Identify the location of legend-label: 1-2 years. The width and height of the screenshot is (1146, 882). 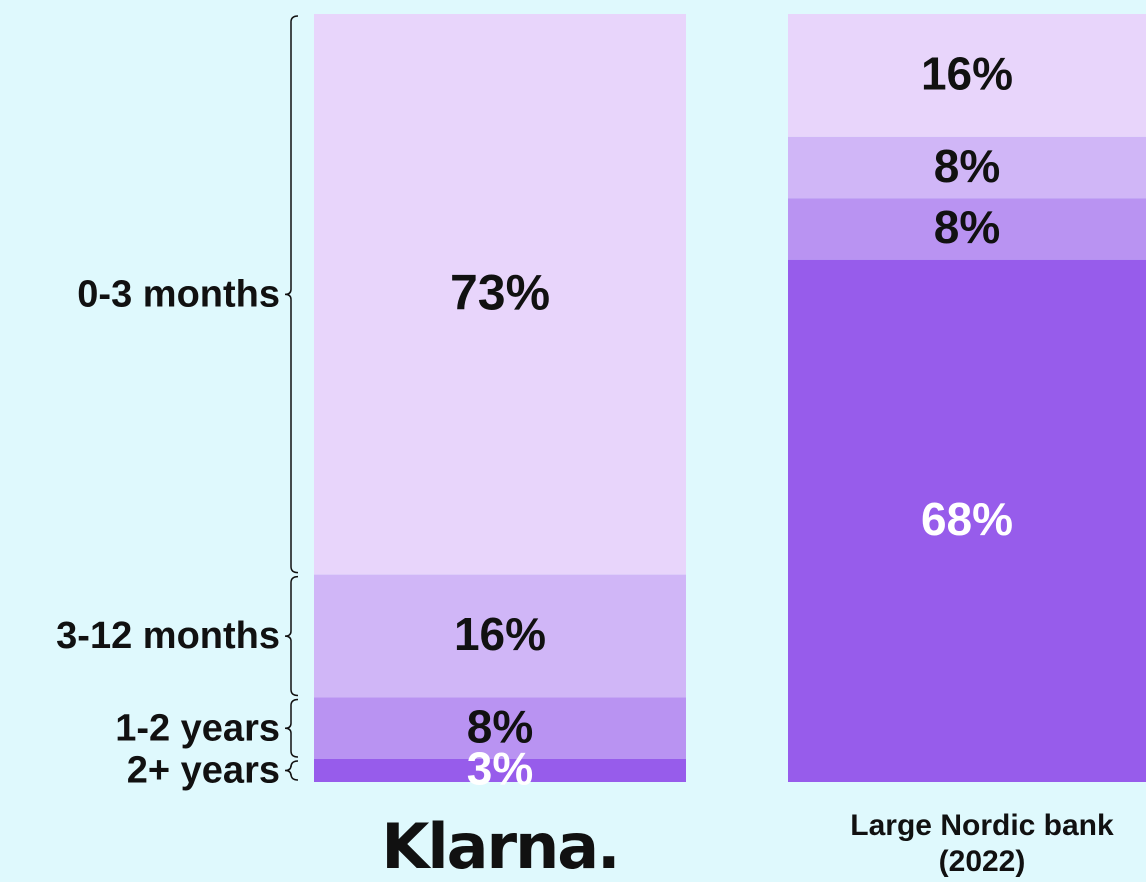
(197, 728).